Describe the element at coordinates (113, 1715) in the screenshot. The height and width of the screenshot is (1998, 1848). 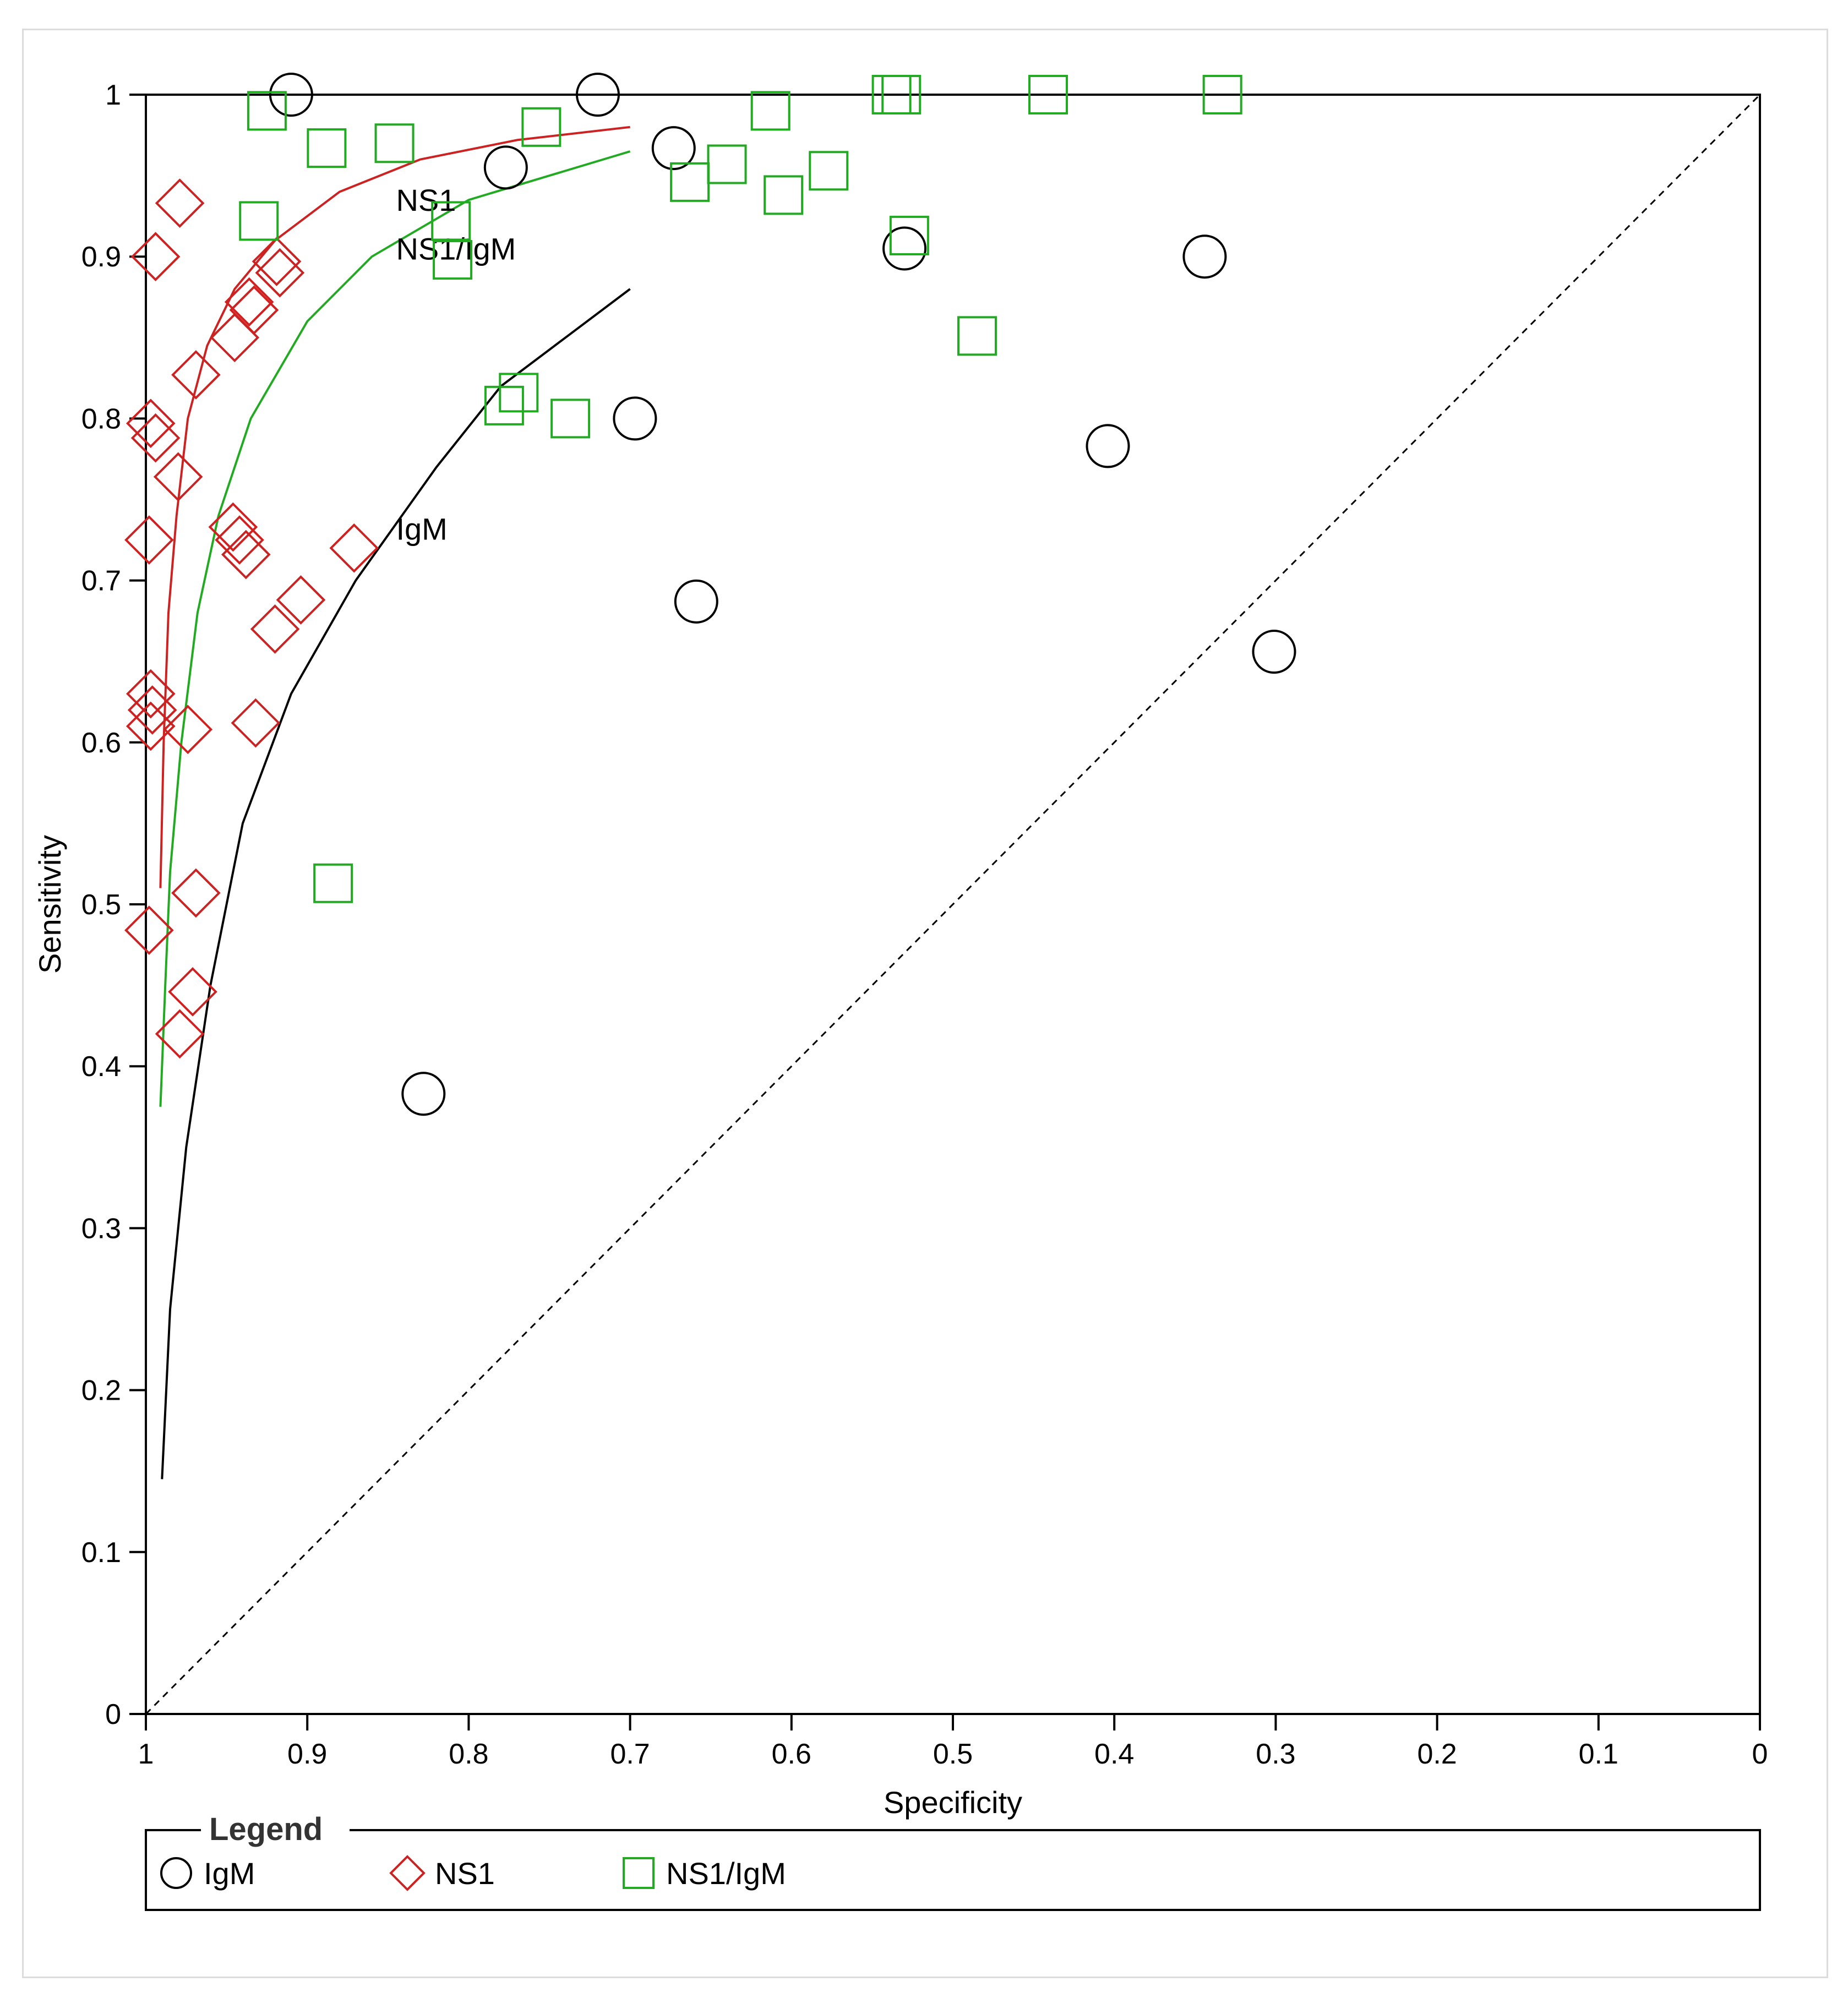
I see `y-tick-label: 0` at that location.